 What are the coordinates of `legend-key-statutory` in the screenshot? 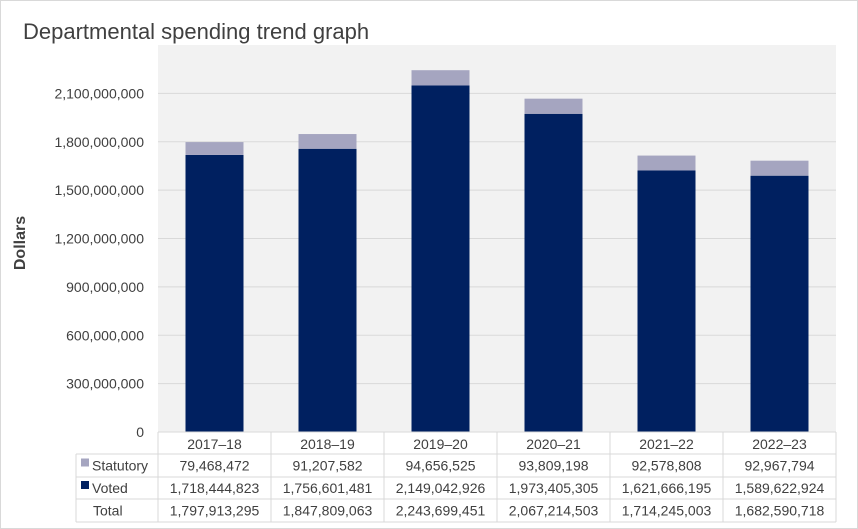 It's located at (85, 462).